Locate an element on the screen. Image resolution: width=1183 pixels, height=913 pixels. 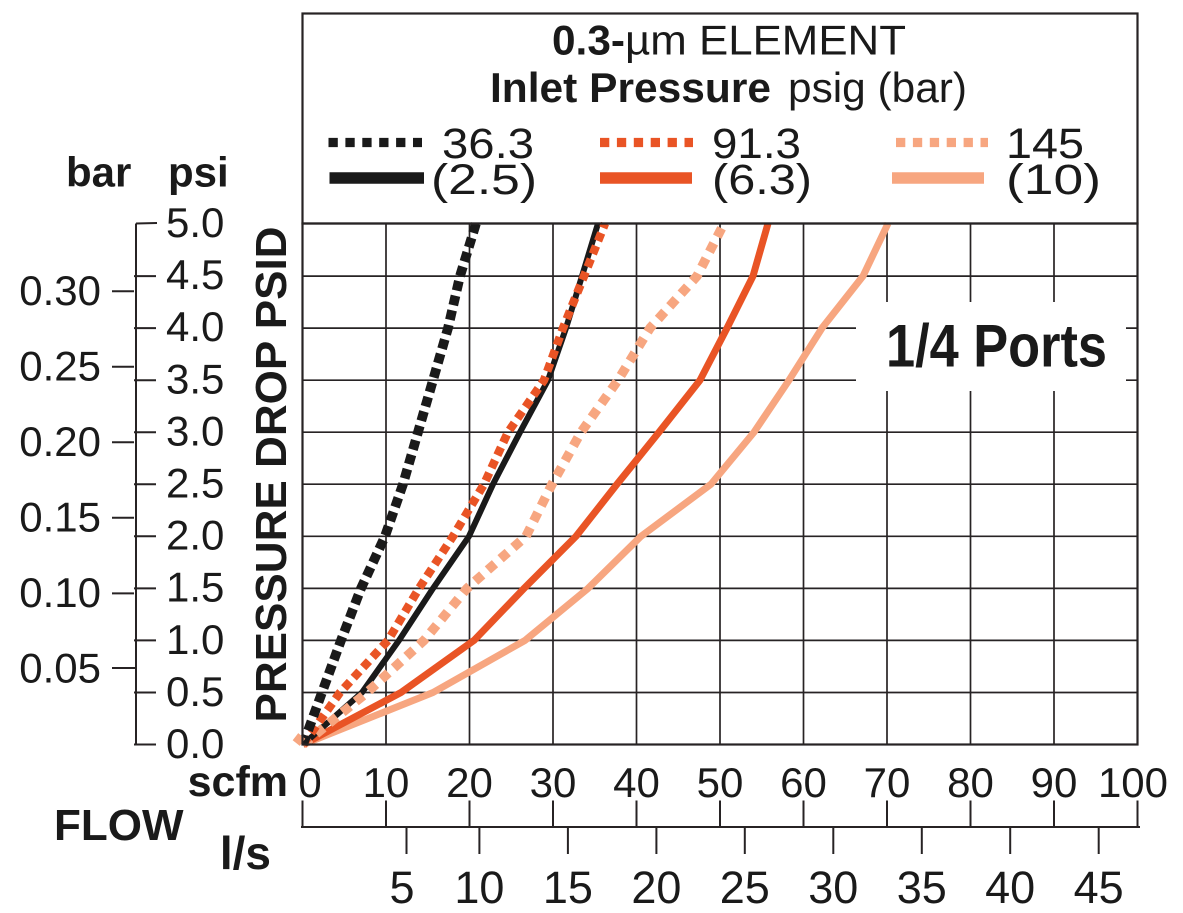
svg-text: 0.25 is located at coordinates (60, 366).